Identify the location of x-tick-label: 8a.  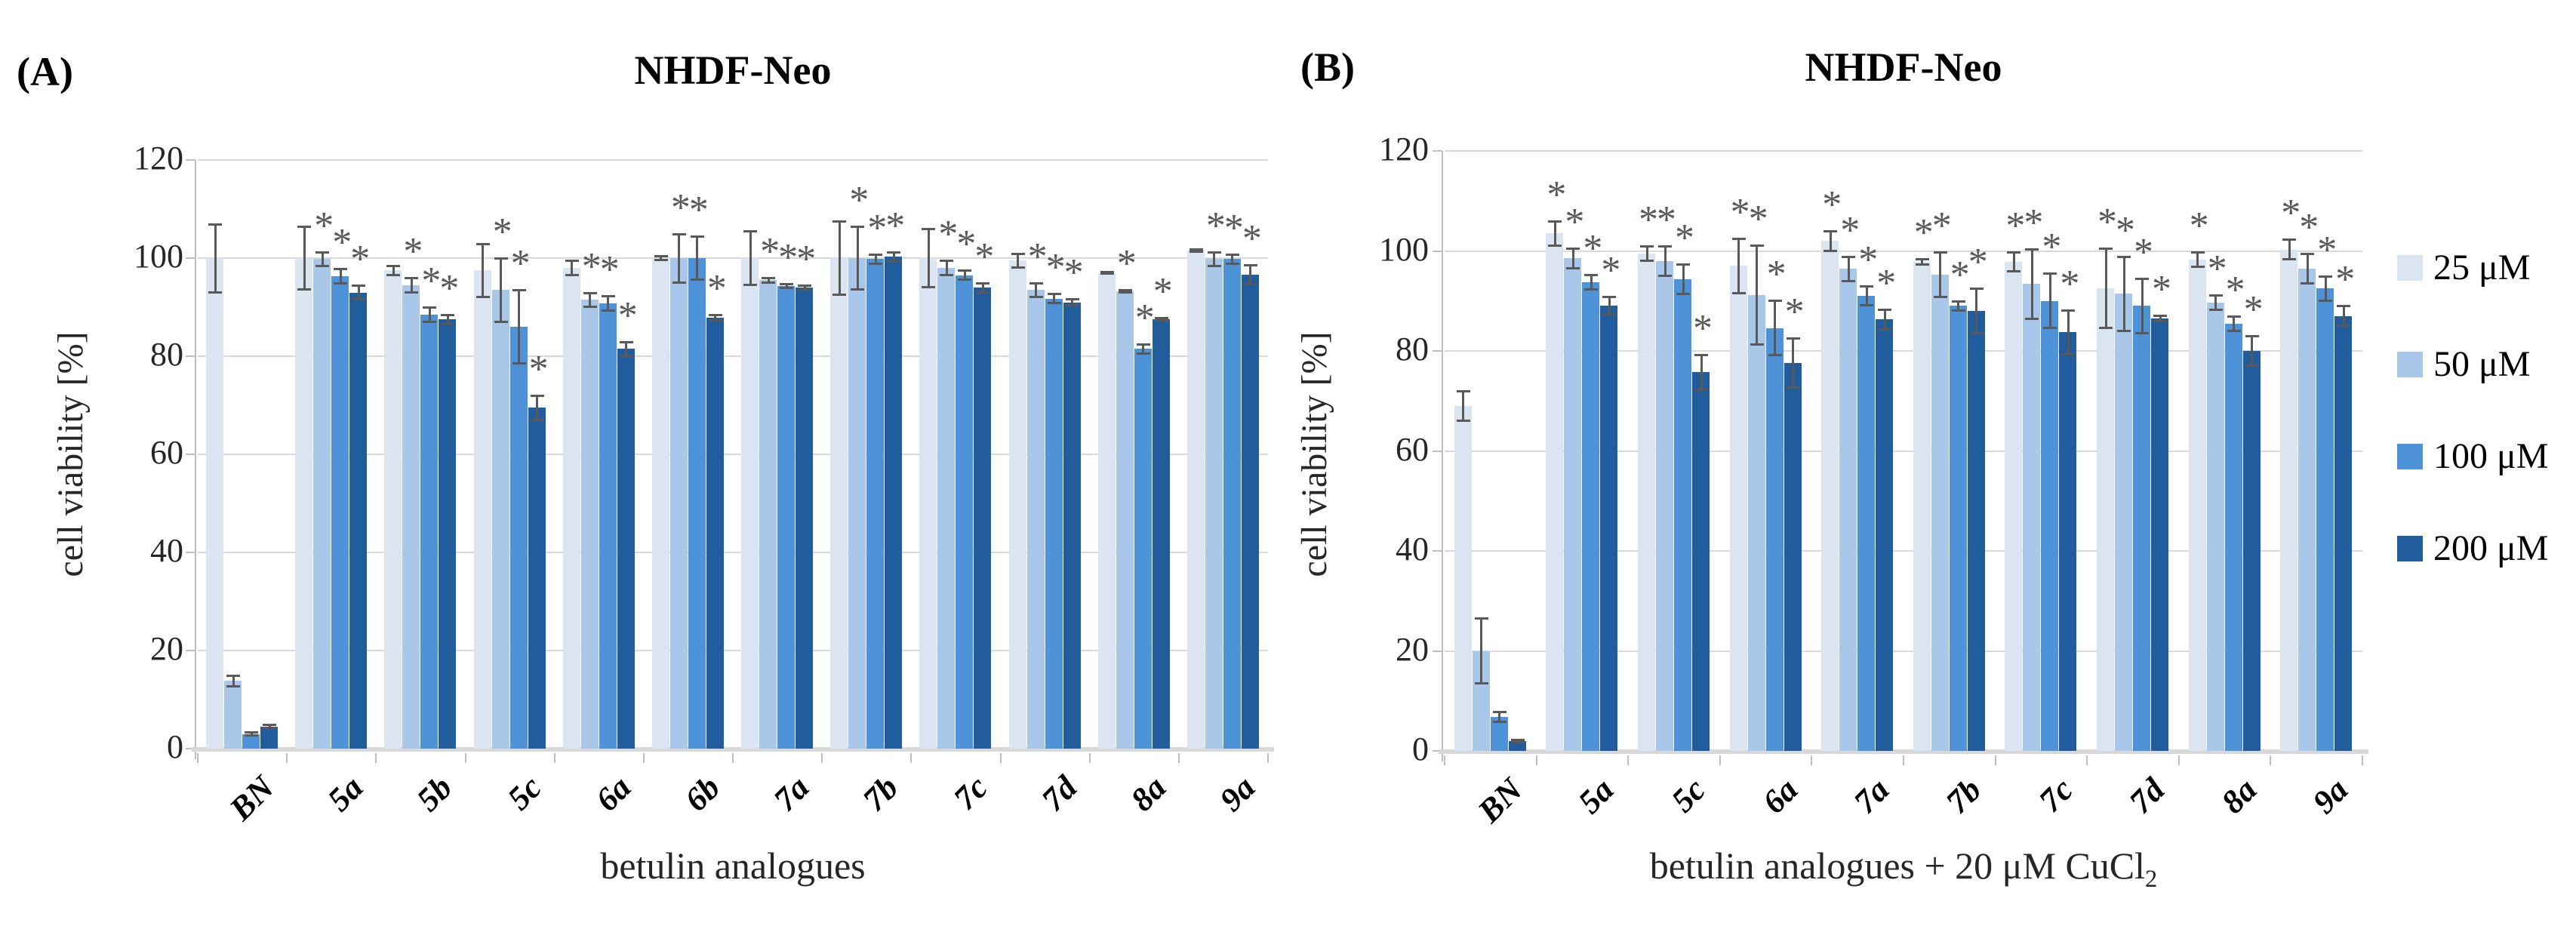
(1148, 794).